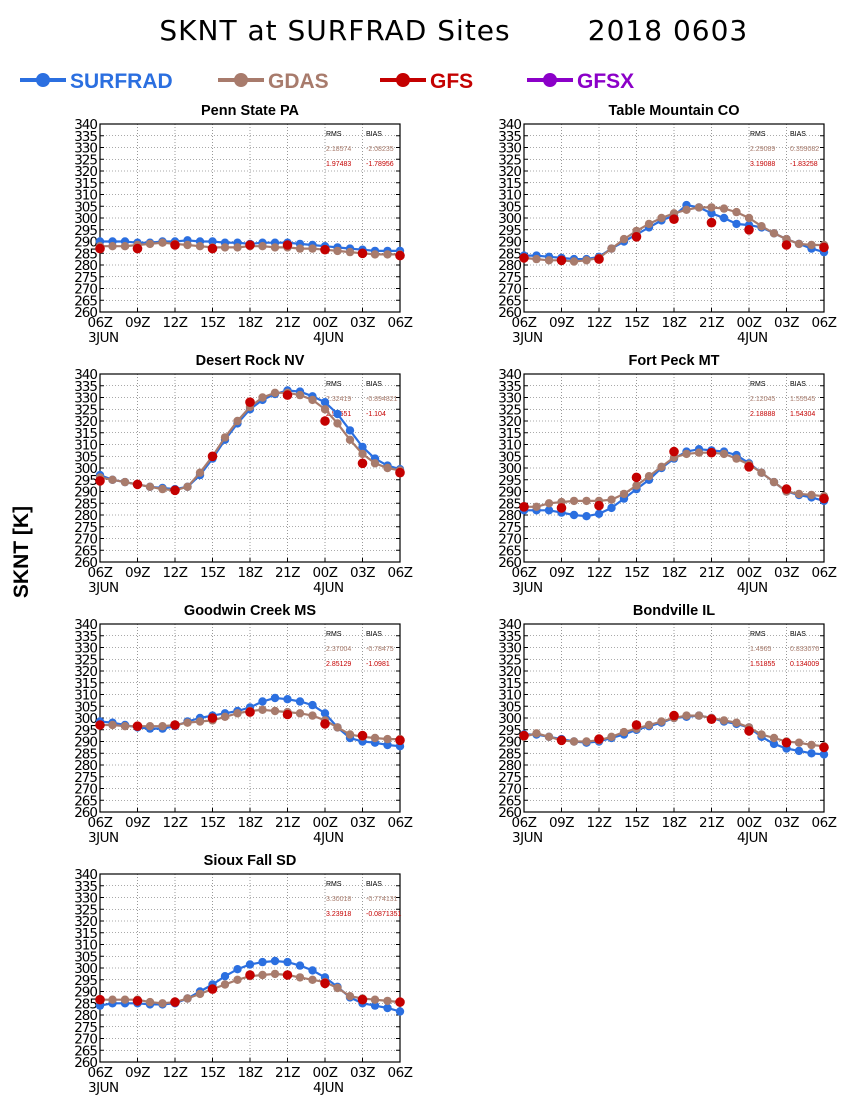  What do you see at coordinates (674, 611) in the screenshot?
I see `panel-title: Bondville IL` at bounding box center [674, 611].